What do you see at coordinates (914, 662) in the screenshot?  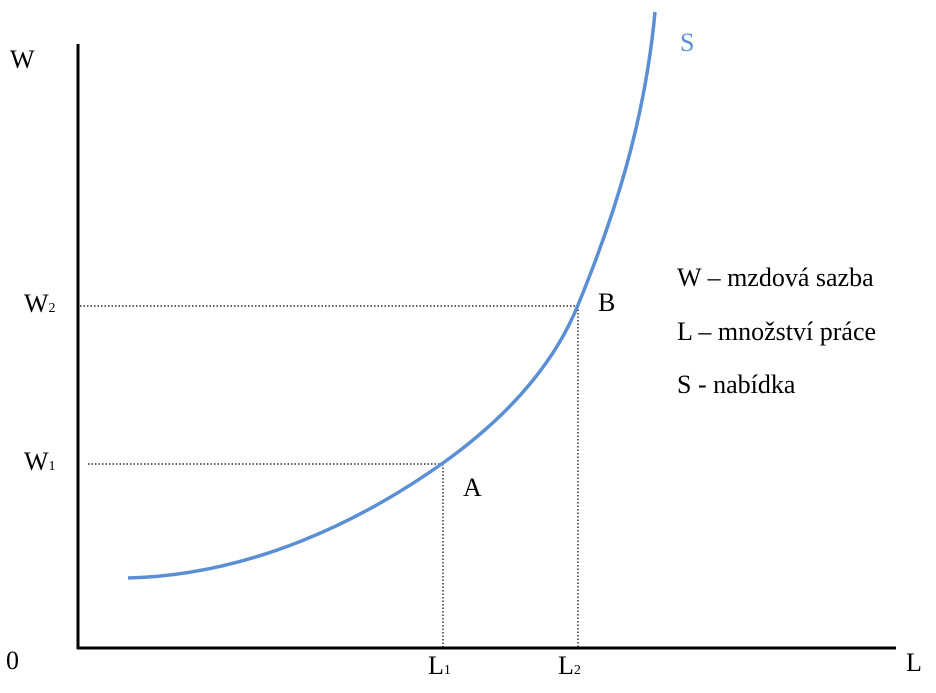 I see `x-axis-label: L` at bounding box center [914, 662].